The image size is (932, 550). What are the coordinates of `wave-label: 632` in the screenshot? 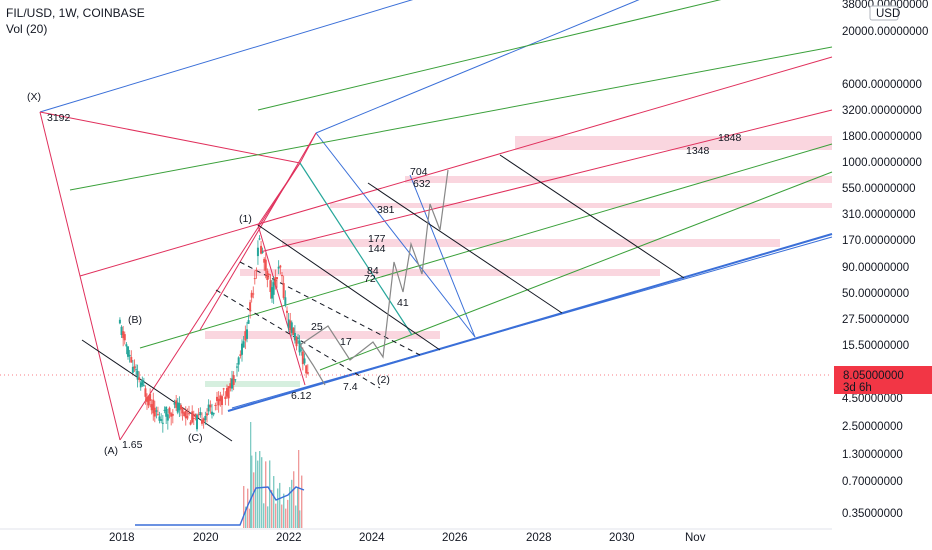 It's located at (422, 184).